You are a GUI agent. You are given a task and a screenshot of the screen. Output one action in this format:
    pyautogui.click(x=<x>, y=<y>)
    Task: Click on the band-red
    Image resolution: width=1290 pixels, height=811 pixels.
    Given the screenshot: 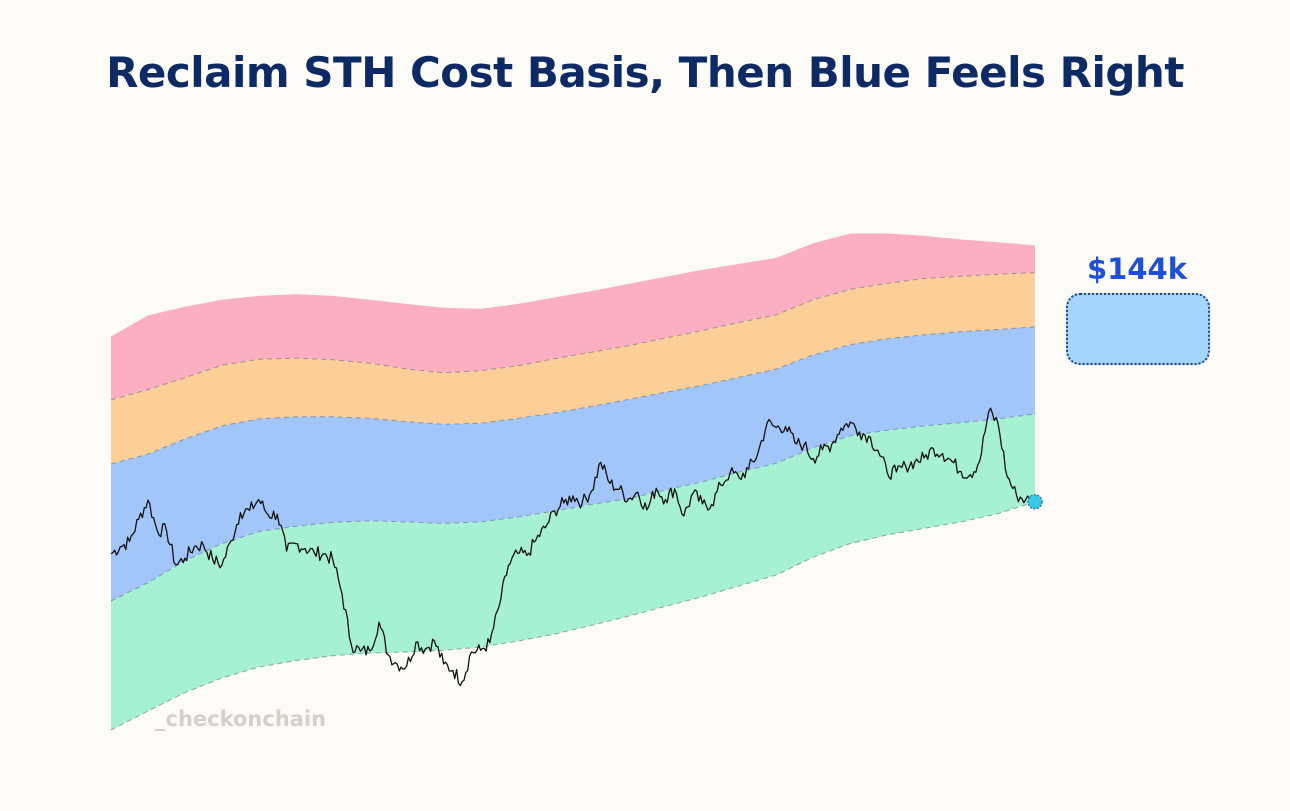 What is the action you would take?
    pyautogui.click(x=573, y=316)
    